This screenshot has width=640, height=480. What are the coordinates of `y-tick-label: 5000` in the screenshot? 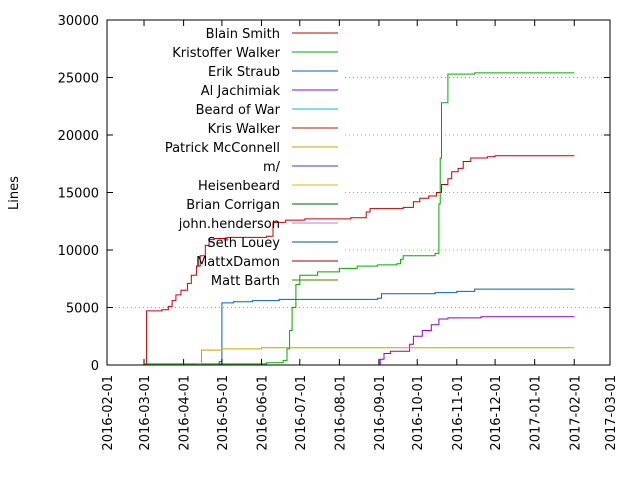 It's located at (82, 309).